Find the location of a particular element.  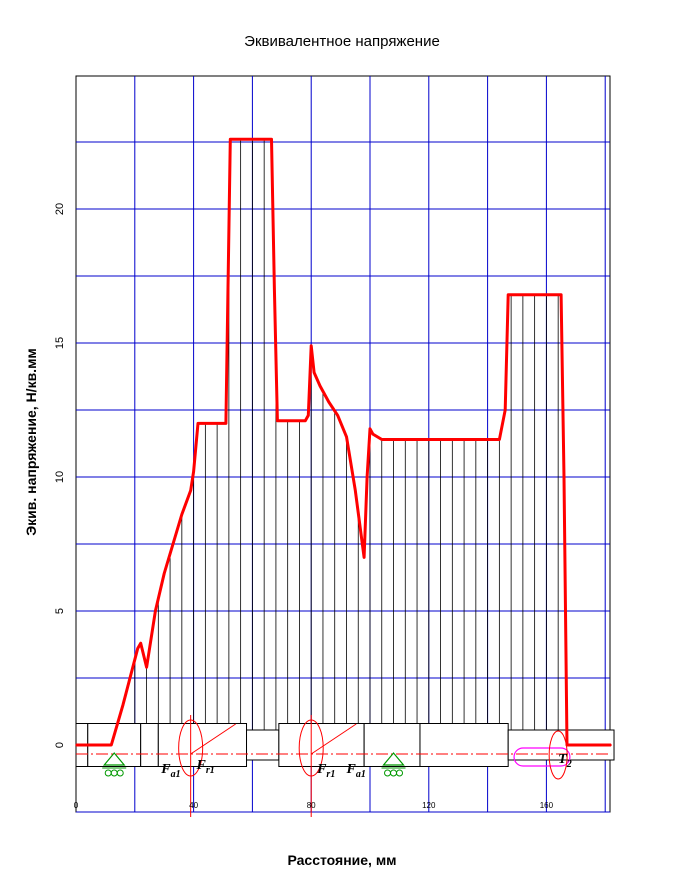

y-tick-label: 20 is located at coordinates (60, 209).